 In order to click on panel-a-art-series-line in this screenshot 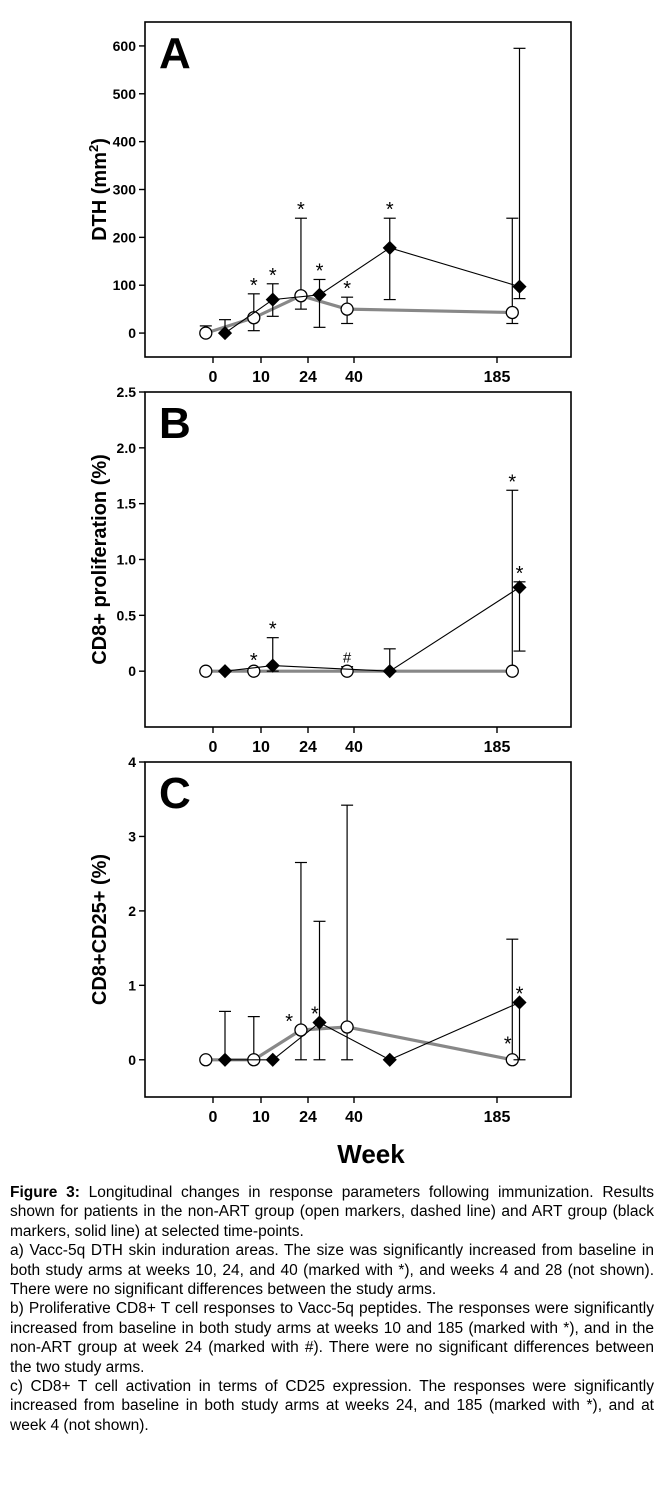, I will do `click(372, 290)`.